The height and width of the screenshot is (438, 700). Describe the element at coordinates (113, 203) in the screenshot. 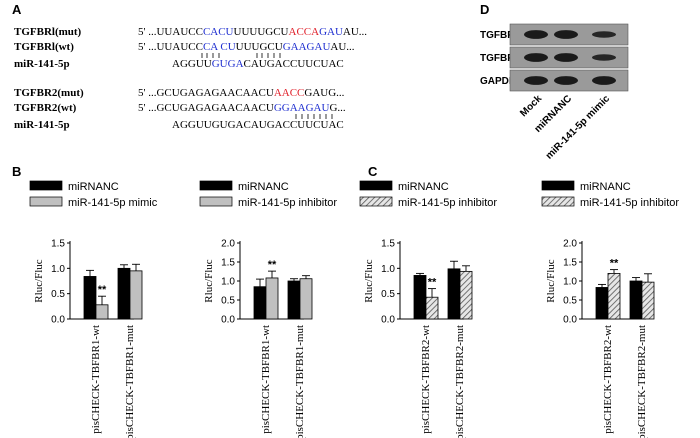

I see `legend-label: miR-141-5p mimic` at that location.